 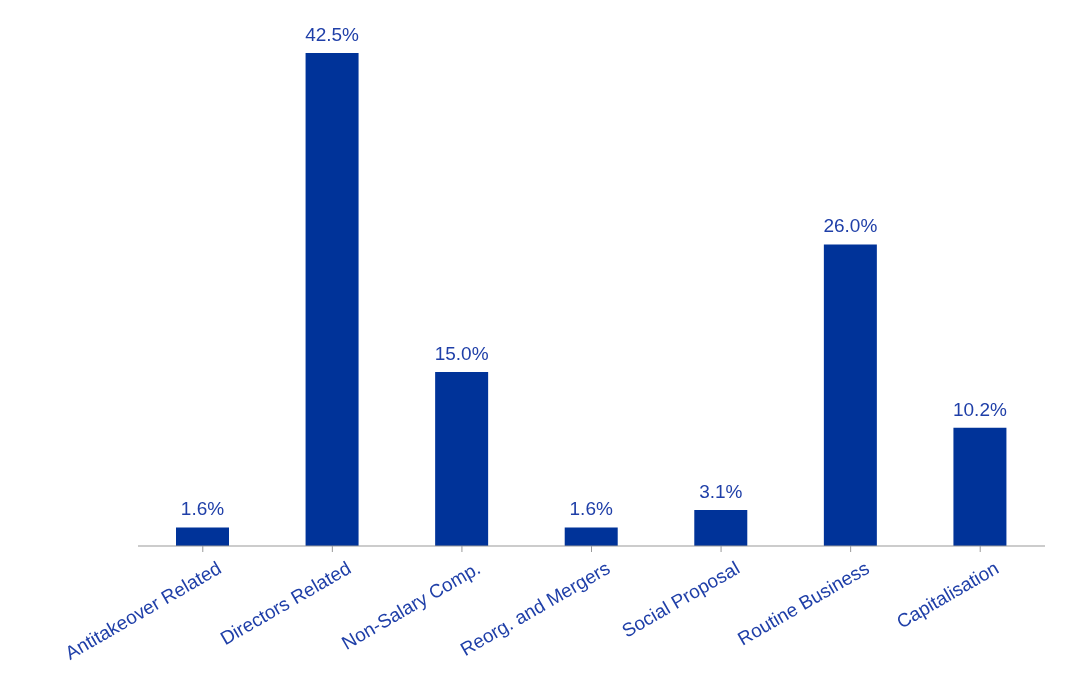 I want to click on data-label: 15.0%, so click(x=461, y=353).